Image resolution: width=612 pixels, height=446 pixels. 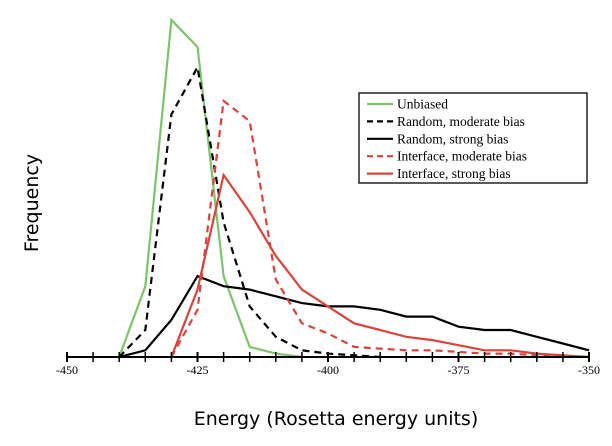 I want to click on legend-label: Interface, moderate bias, so click(x=462, y=156).